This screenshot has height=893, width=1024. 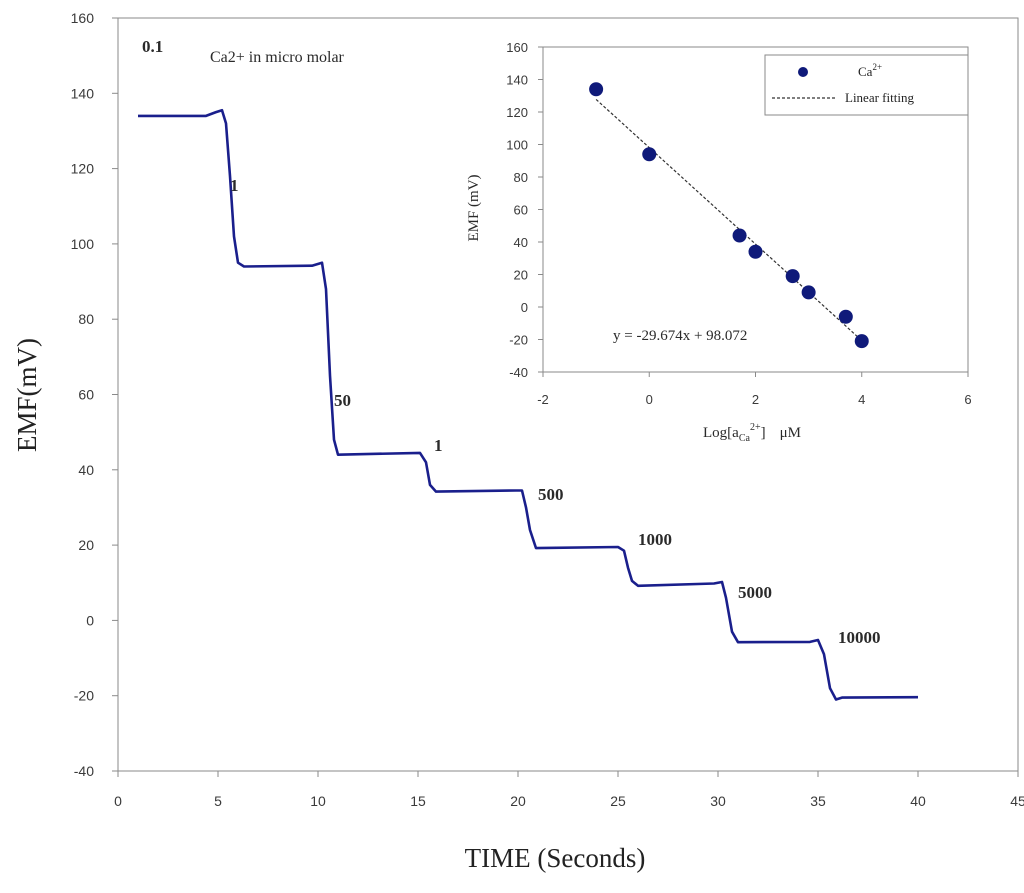 I want to click on inset-x-tick-label: 2, so click(x=755, y=399).